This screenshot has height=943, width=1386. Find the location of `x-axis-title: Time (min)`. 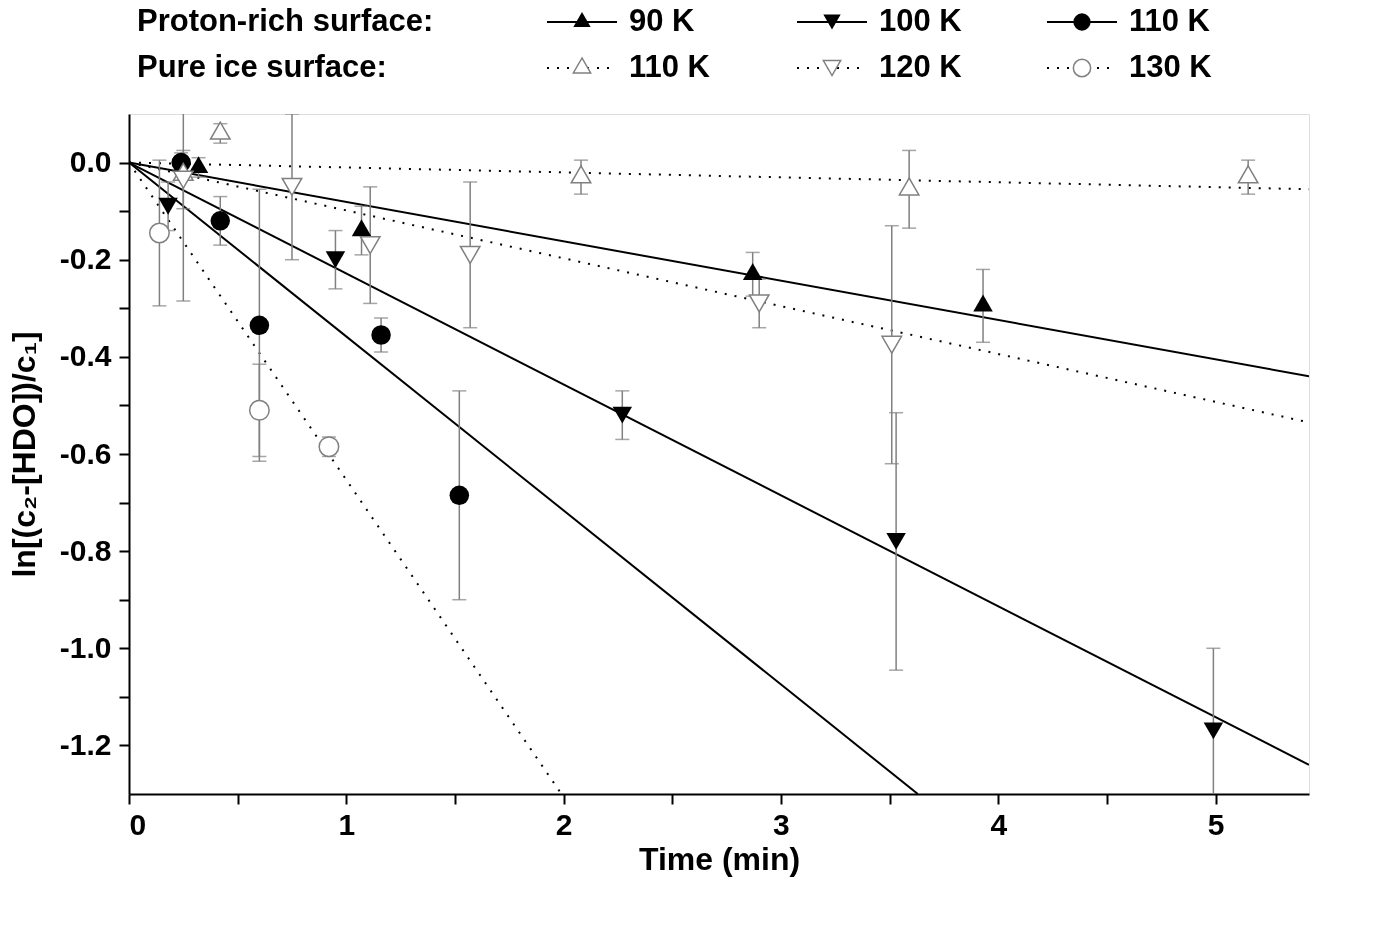

x-axis-title: Time (min) is located at coordinates (719, 858).